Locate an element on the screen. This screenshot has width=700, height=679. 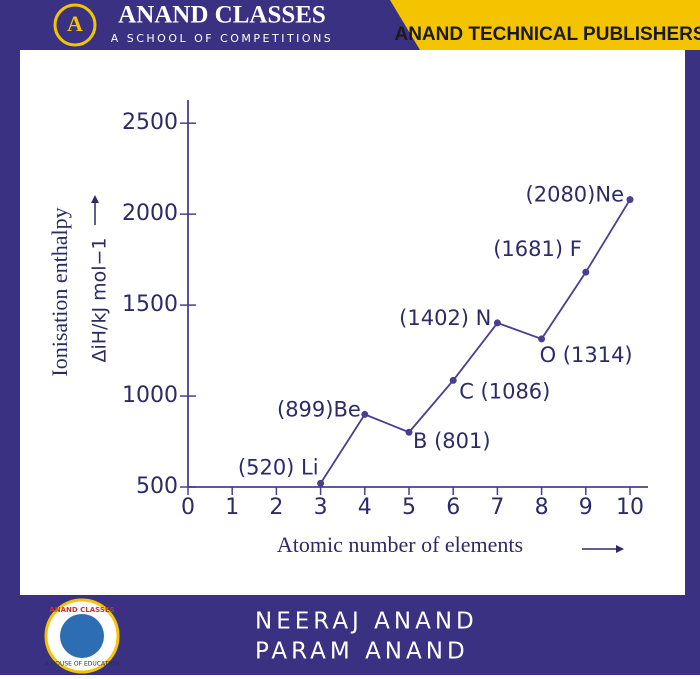
badge-top: ANAND CLASSES is located at coordinates (81, 610).